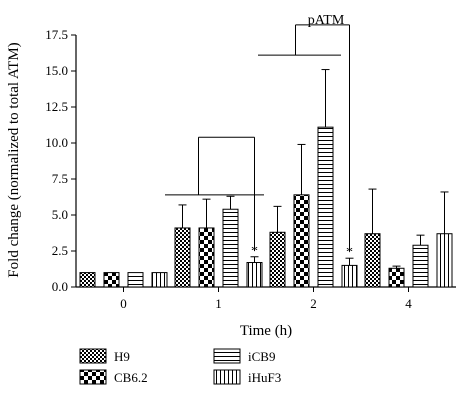 This screenshot has width=474, height=406. Describe the element at coordinates (60, 214) in the screenshot. I see `y-tick-label: 5.0` at that location.